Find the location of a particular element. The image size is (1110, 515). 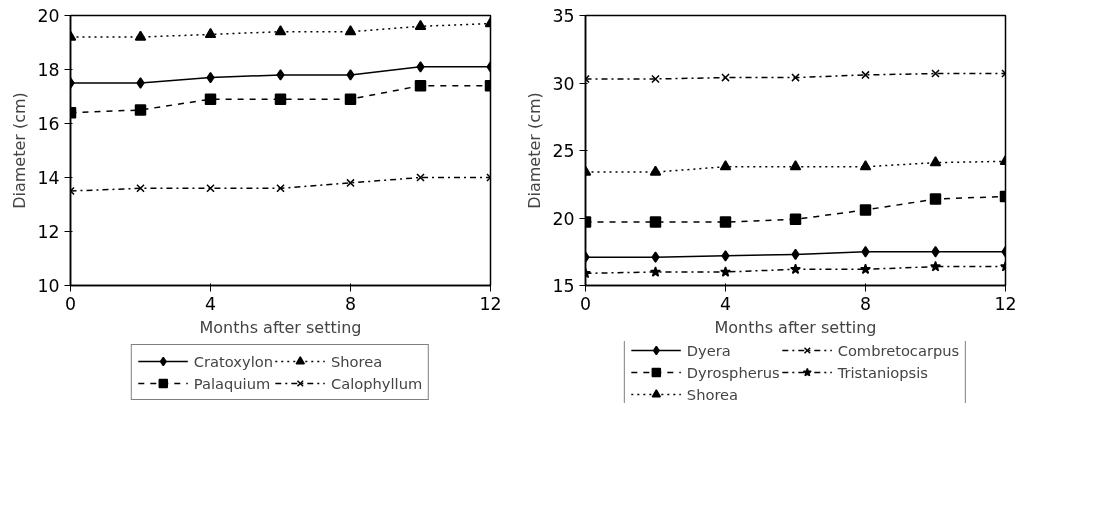

y-tick-label: 16 is located at coordinates (48, 124).